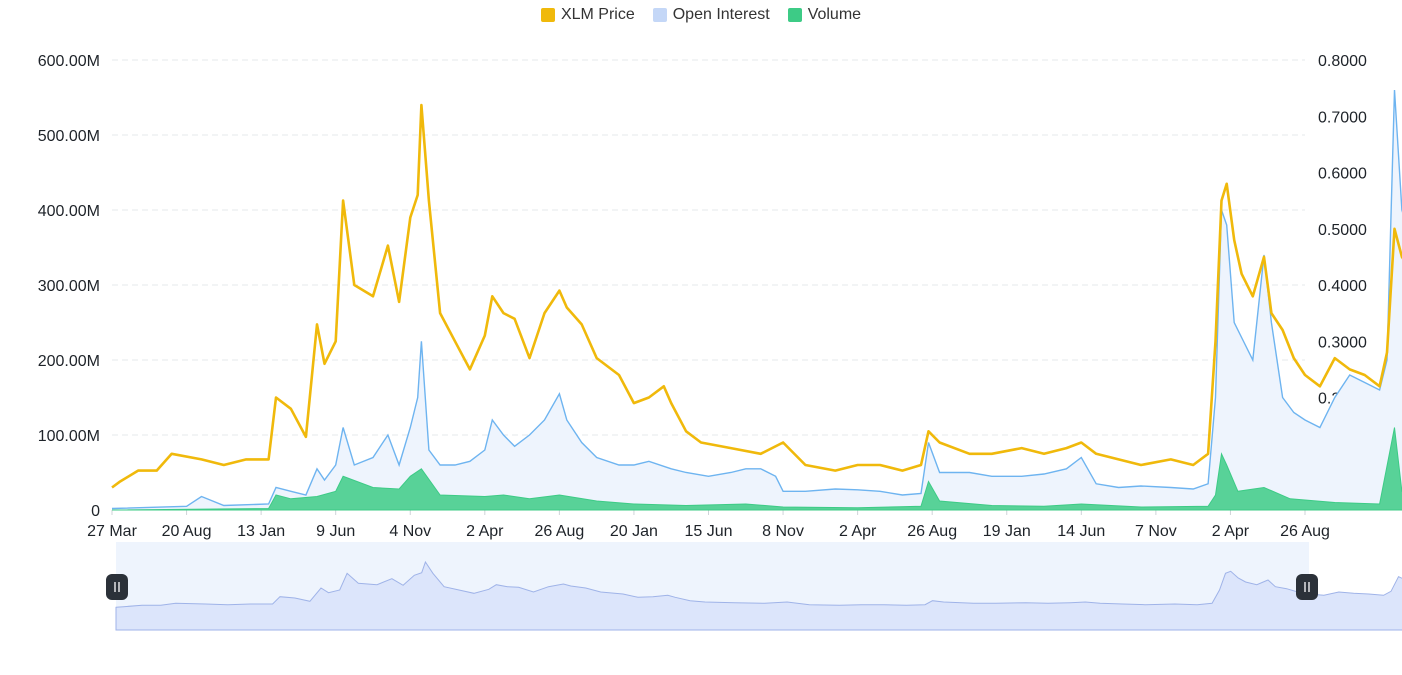 Image resolution: width=1402 pixels, height=675 pixels. Describe the element at coordinates (783, 531) in the screenshot. I see `x-tick-label: 8 Nov` at that location.